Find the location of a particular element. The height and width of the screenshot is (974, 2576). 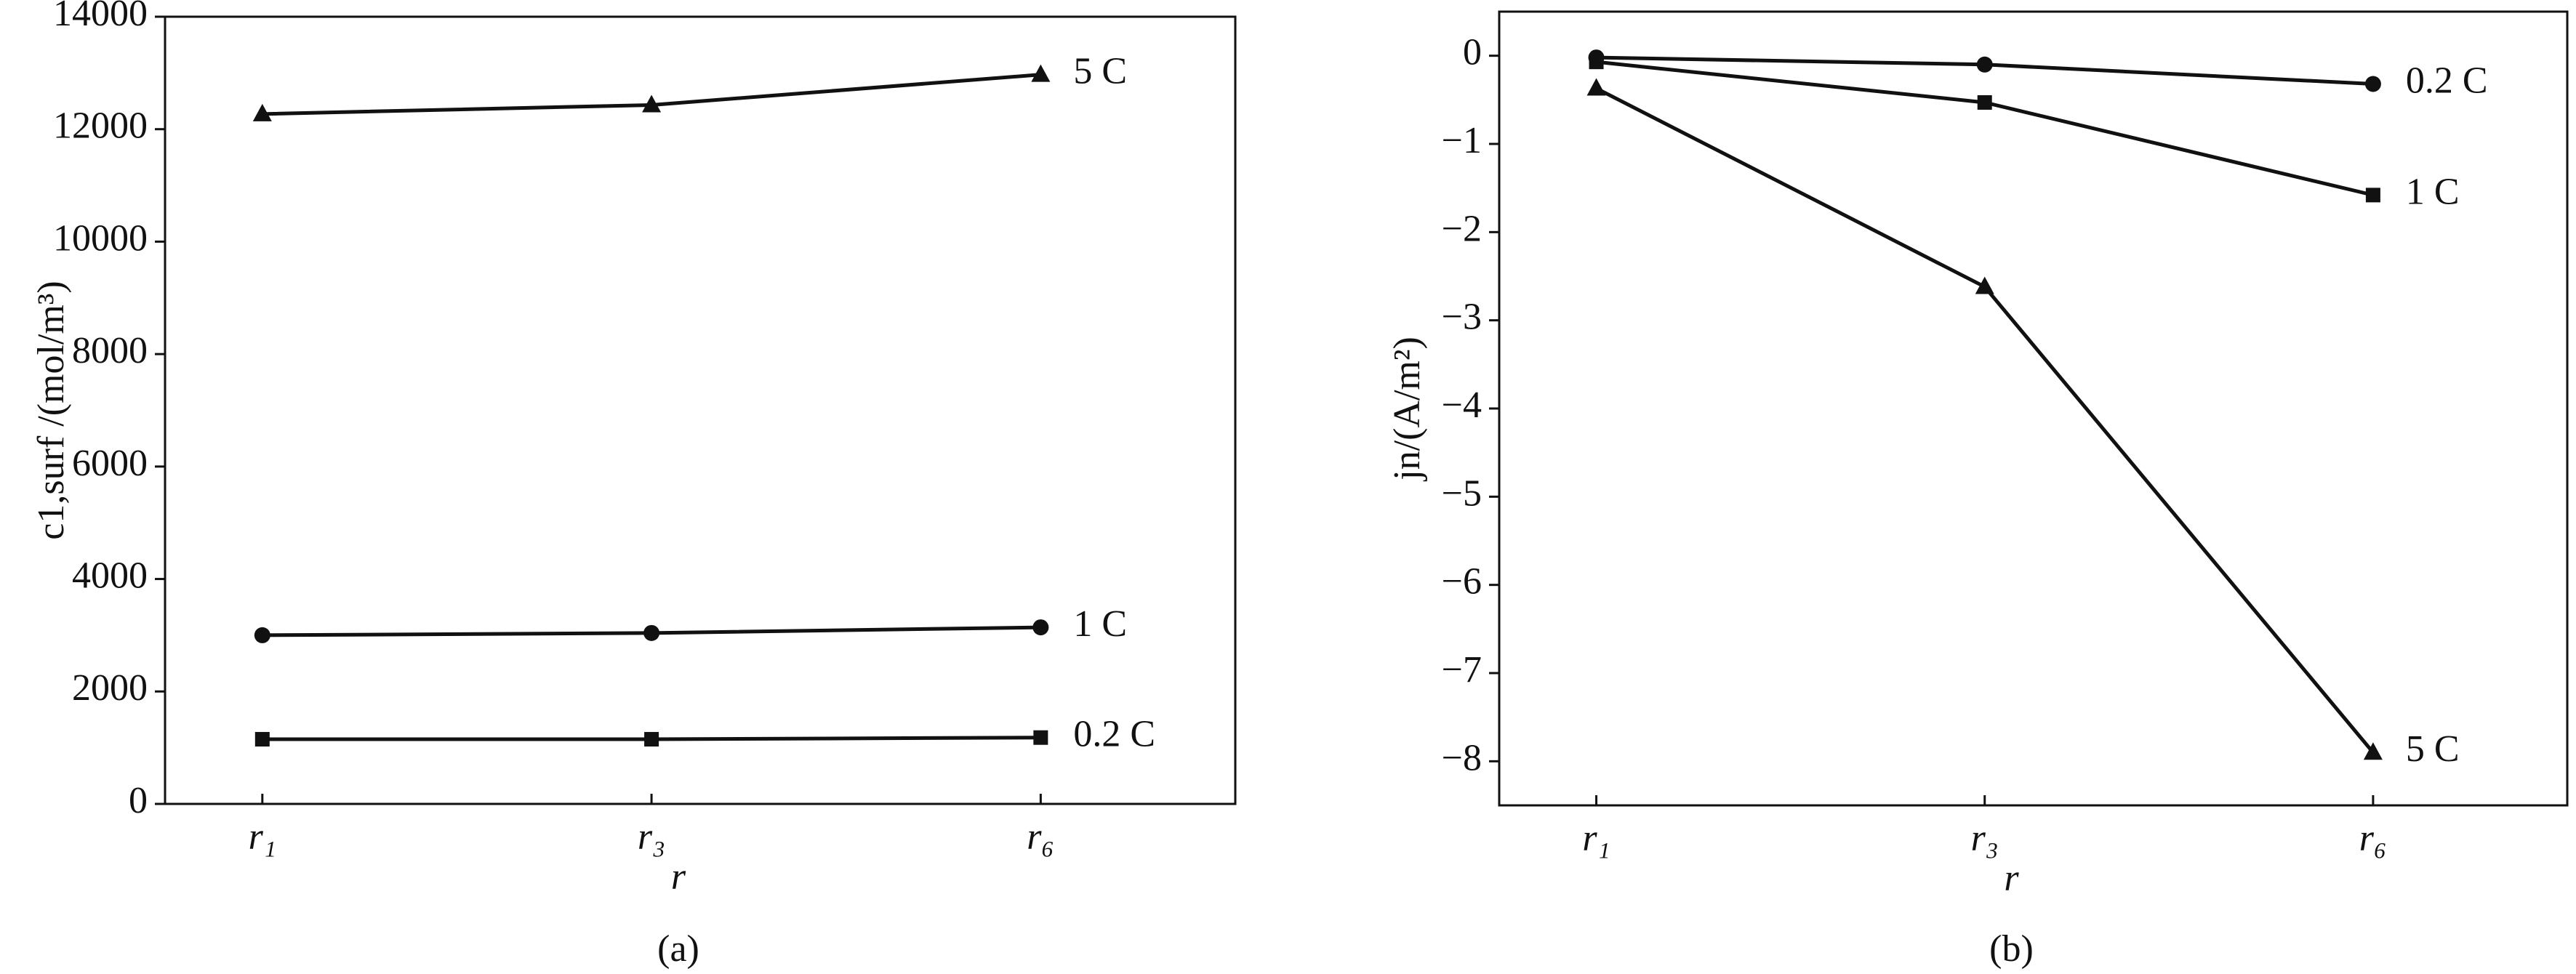

caption: (b) is located at coordinates (2011, 949).